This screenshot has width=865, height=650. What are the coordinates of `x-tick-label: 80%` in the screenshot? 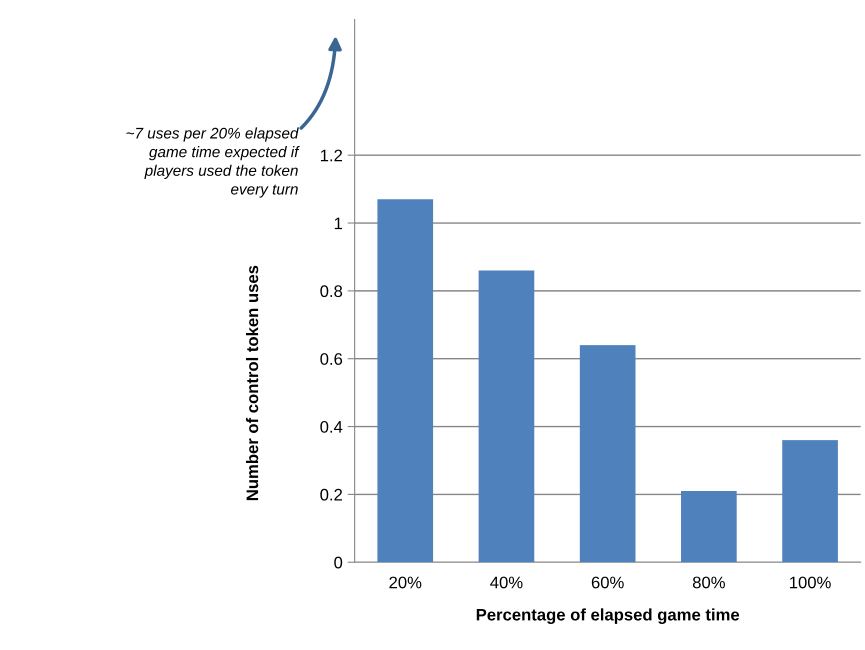 It's located at (708, 582).